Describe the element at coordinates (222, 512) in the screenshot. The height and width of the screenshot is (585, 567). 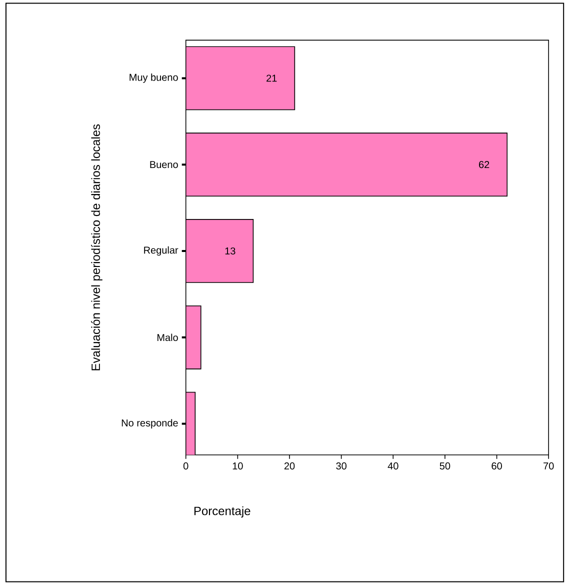
I see `x-axis-title: Porcentaje` at that location.